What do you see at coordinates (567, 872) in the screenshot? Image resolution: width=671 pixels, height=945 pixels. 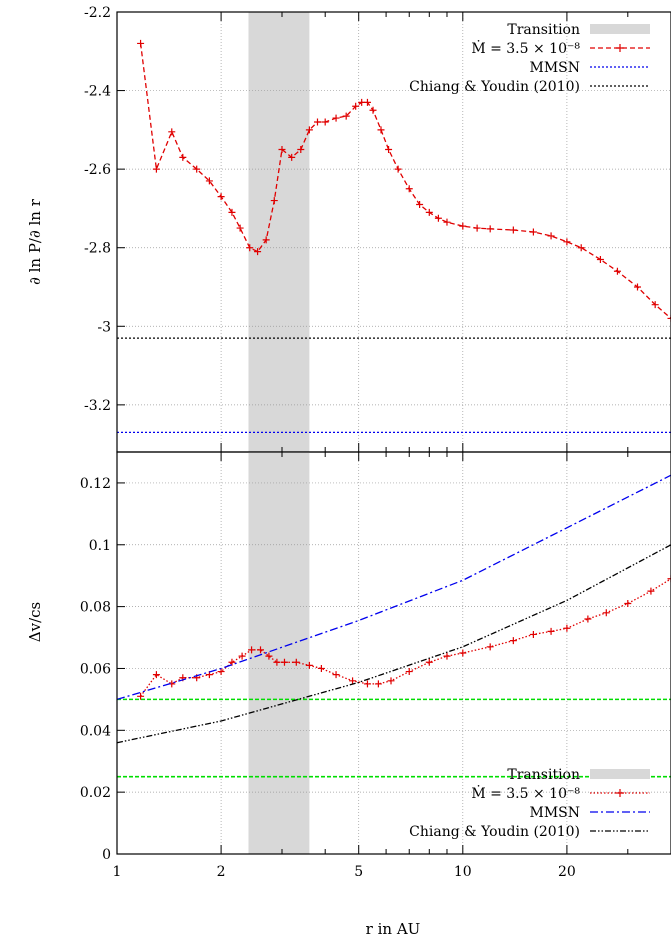 I see `x-tick-label: 20` at bounding box center [567, 872].